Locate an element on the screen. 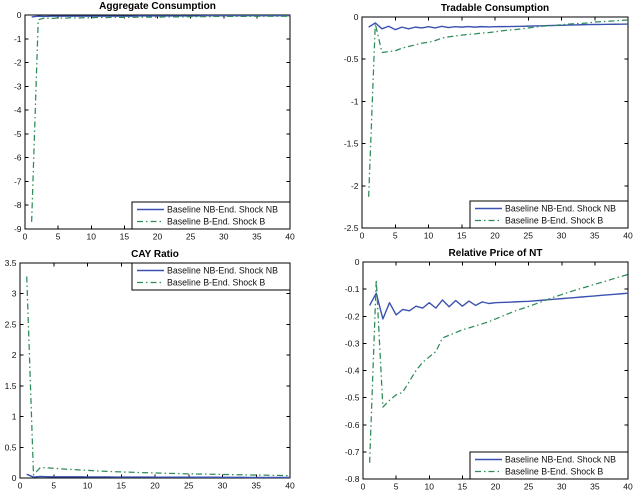 The height and width of the screenshot is (490, 635). y-tick-label: -0.2 is located at coordinates (352, 316).